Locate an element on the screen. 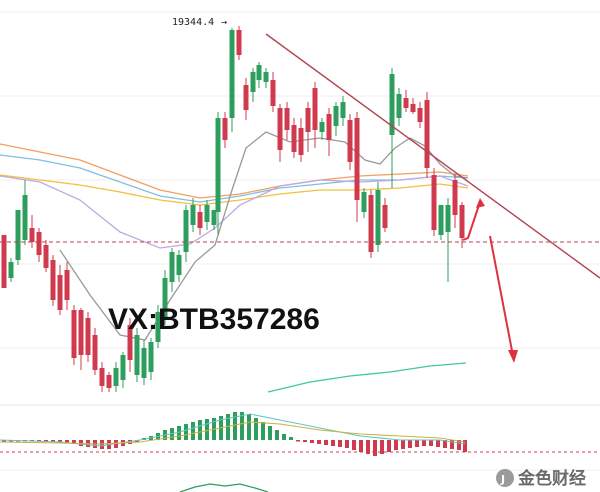  jinse-logo-icon is located at coordinates (505, 478).